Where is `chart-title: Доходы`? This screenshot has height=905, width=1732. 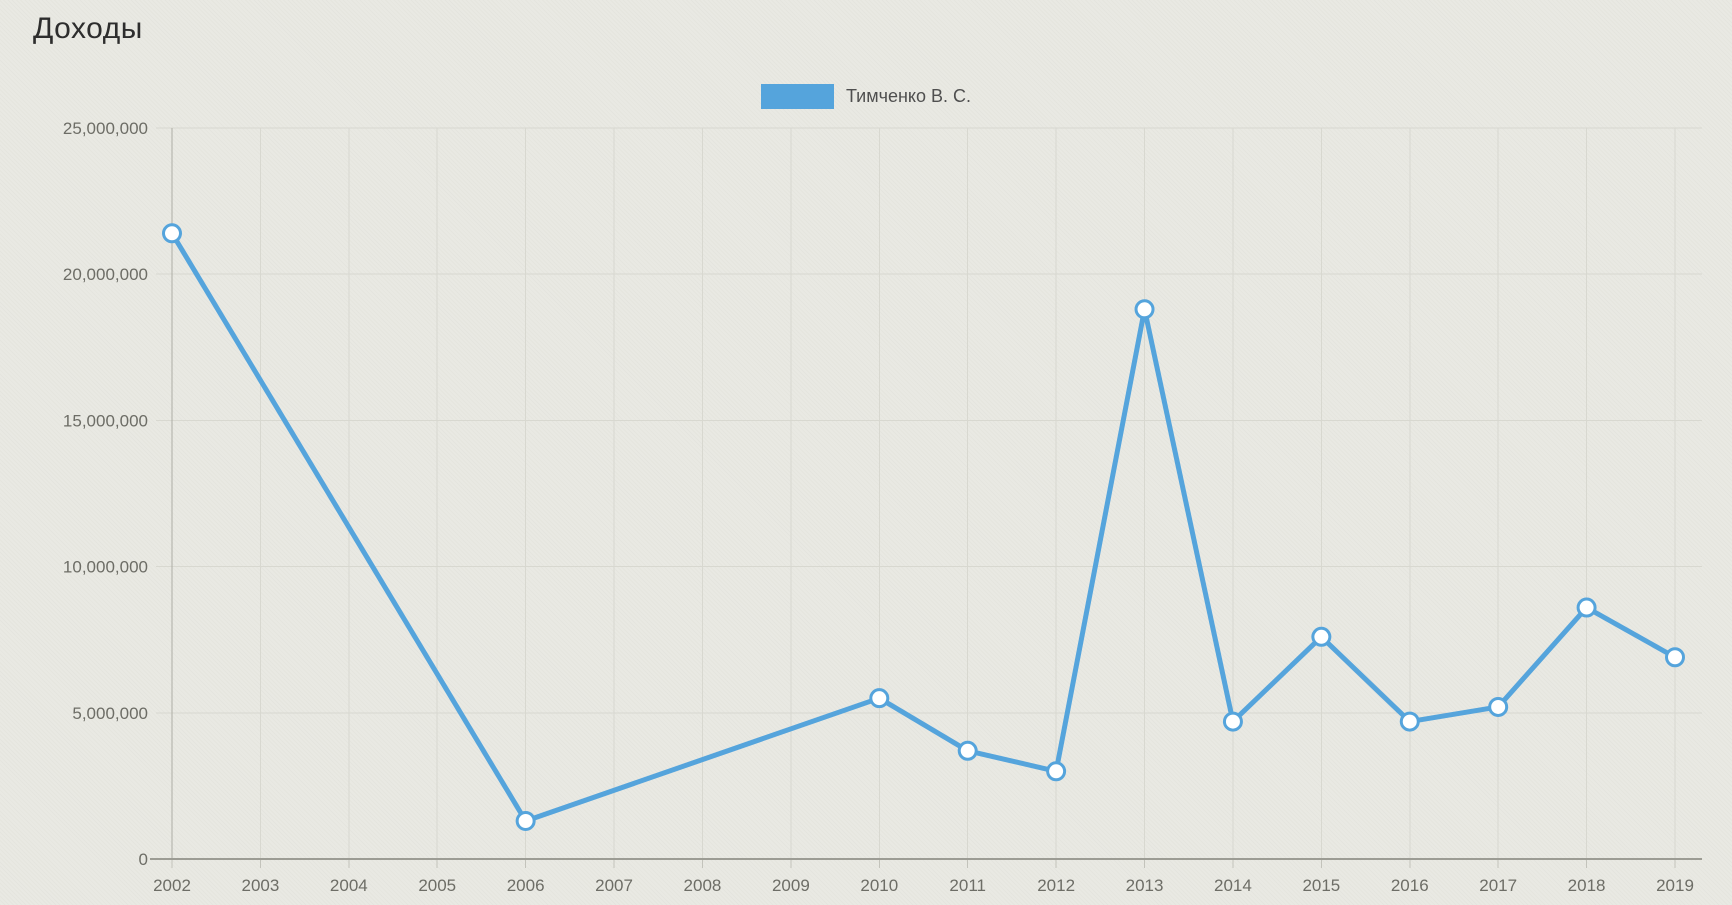
chart-title: Доходы is located at coordinates (88, 28).